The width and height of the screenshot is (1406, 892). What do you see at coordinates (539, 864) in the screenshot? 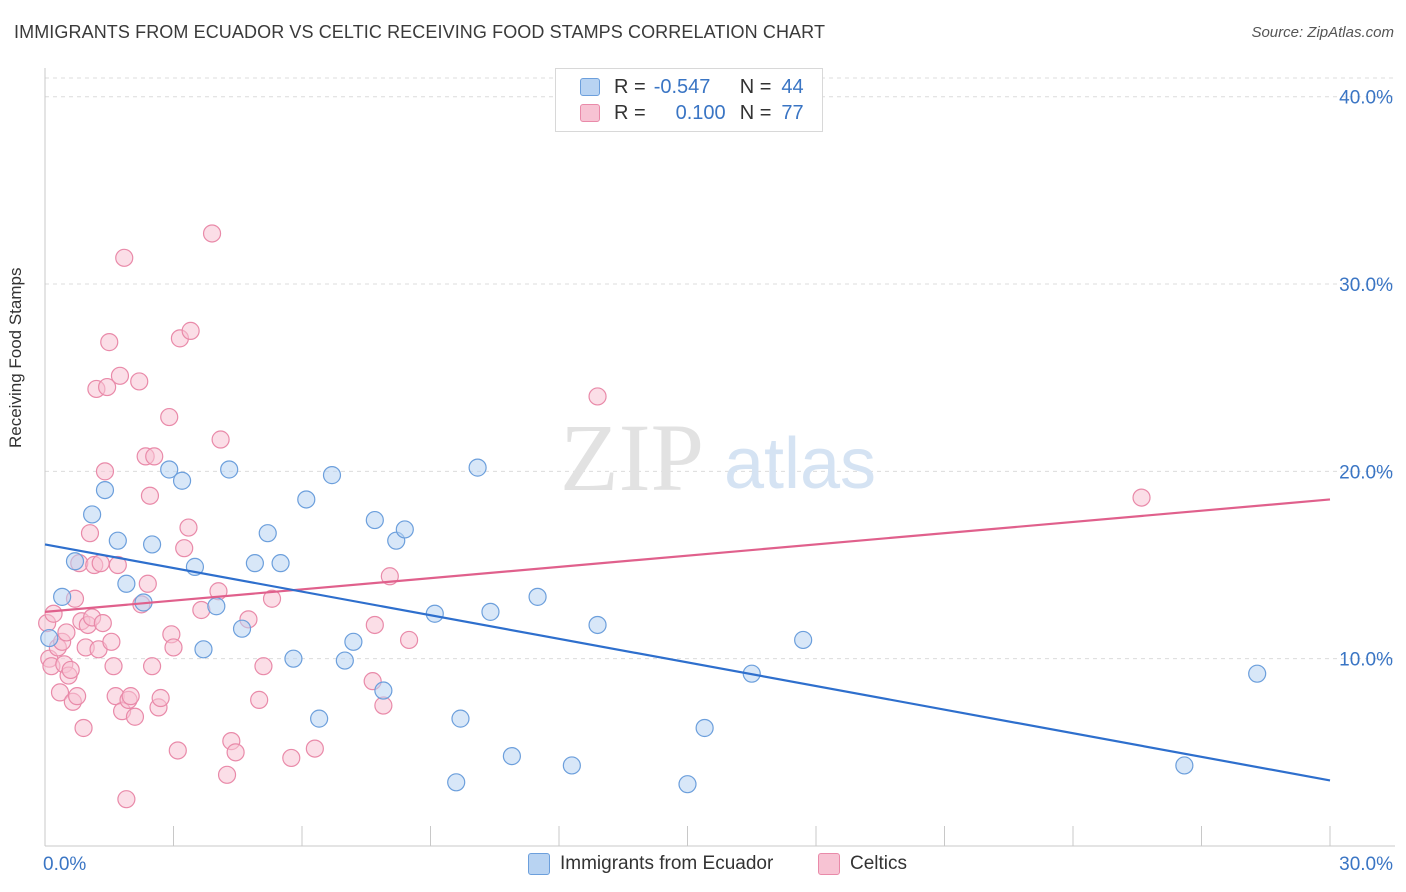
I see `bottom-legend-swatch-blue` at bounding box center [539, 864].